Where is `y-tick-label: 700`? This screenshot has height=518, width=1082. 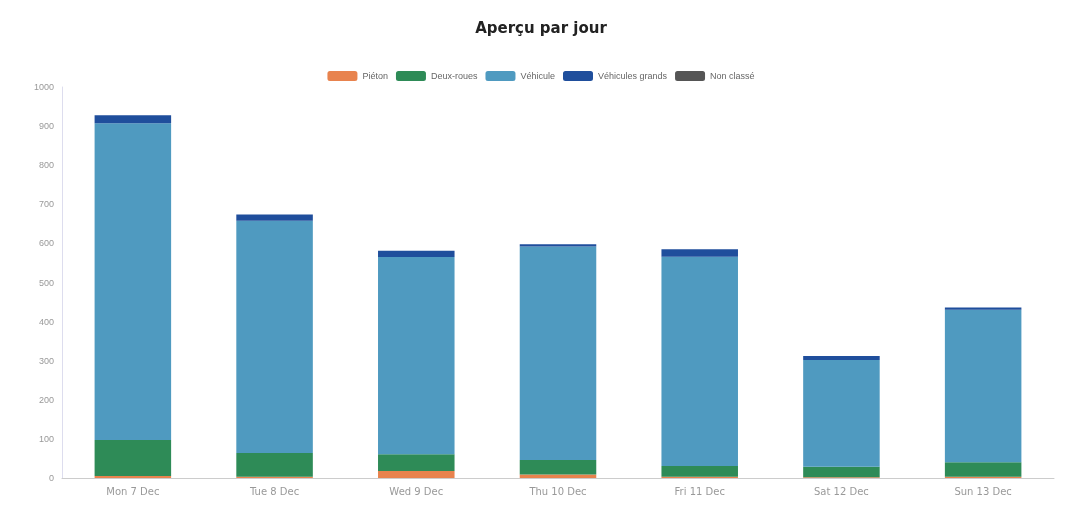
y-tick-label: 700 is located at coordinates (46, 204).